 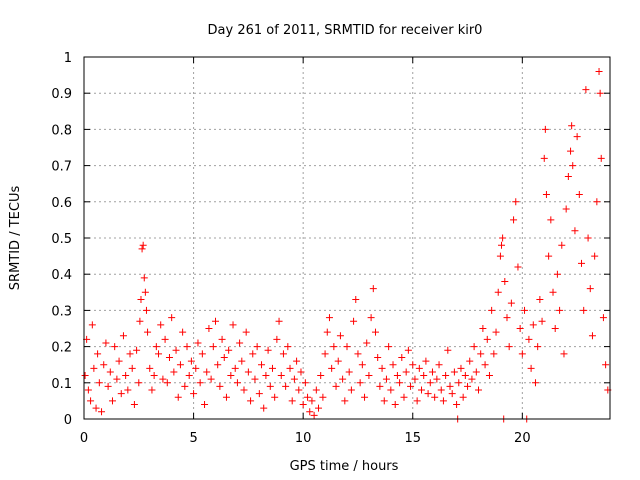 What do you see at coordinates (193, 438) in the screenshot?
I see `x-tick-label: 5` at bounding box center [193, 438].